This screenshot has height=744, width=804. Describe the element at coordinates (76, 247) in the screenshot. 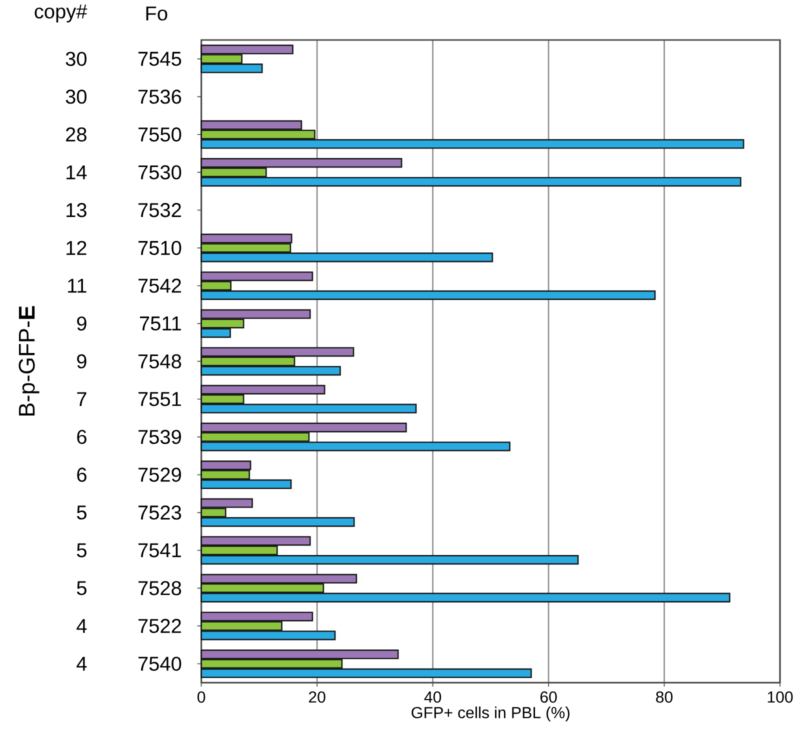

I see `text: 12` at that location.